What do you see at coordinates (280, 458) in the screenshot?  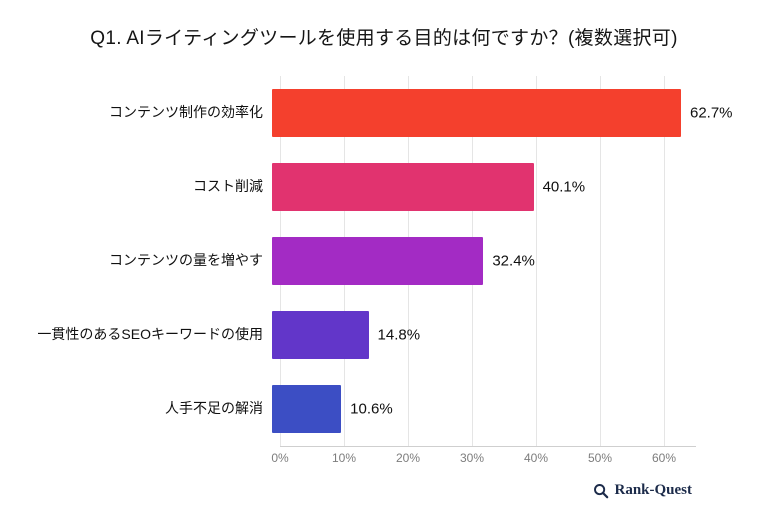 I see `x-tick-label: 0%` at bounding box center [280, 458].